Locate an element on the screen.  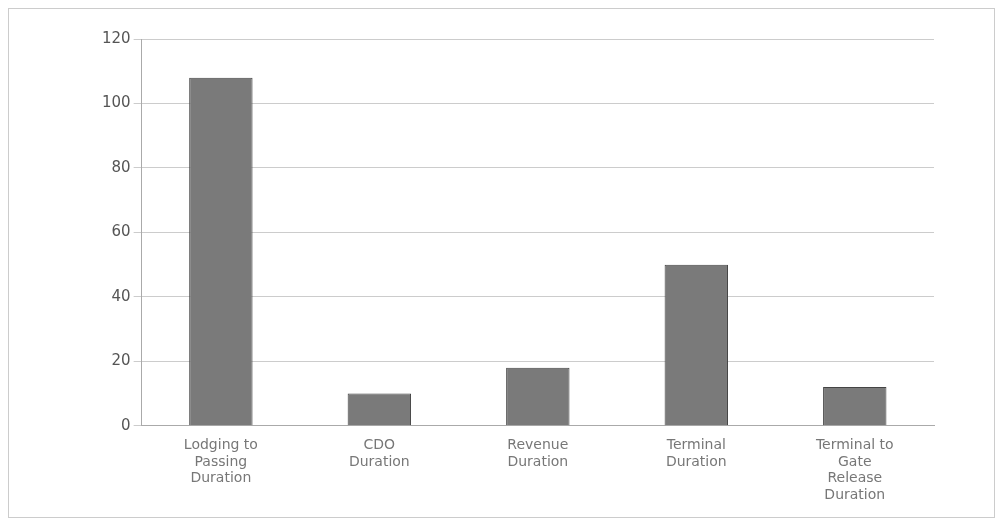
x-tick-label: CDO Duration is located at coordinates (379, 452).